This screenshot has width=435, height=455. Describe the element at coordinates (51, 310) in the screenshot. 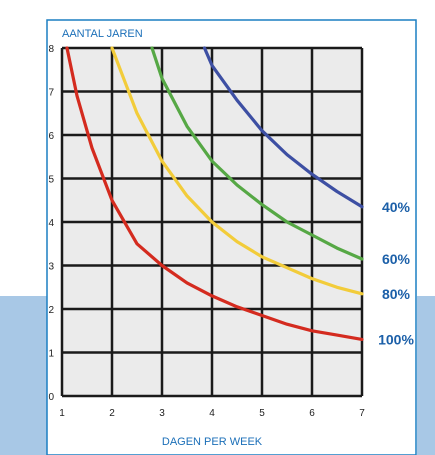

I see `y-tick-label: 2` at that location.